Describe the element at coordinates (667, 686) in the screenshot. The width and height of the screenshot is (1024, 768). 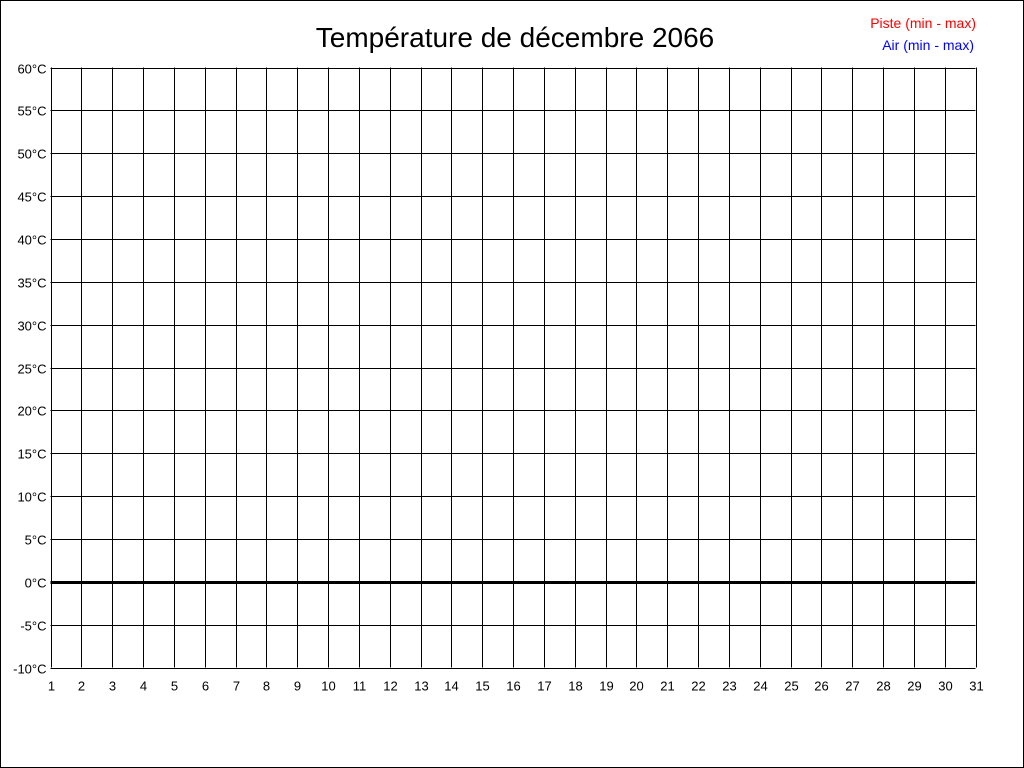
I see `x-tick-label: 21` at that location.